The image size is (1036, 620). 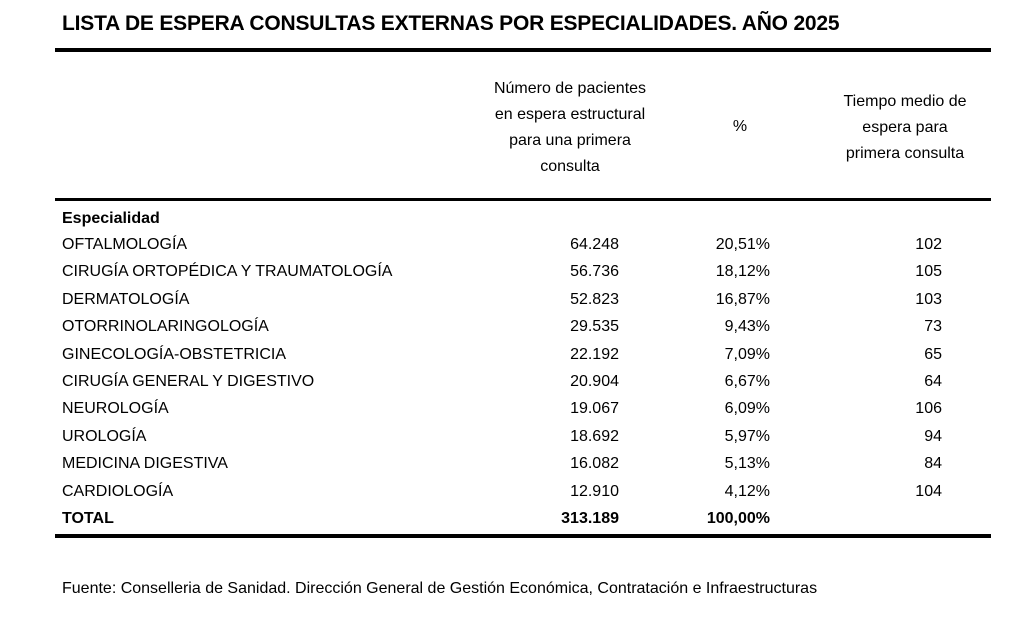 What do you see at coordinates (522, 436) in the screenshot?
I see `table-row: UROLOGÍA 18.692 5,97% 94` at bounding box center [522, 436].